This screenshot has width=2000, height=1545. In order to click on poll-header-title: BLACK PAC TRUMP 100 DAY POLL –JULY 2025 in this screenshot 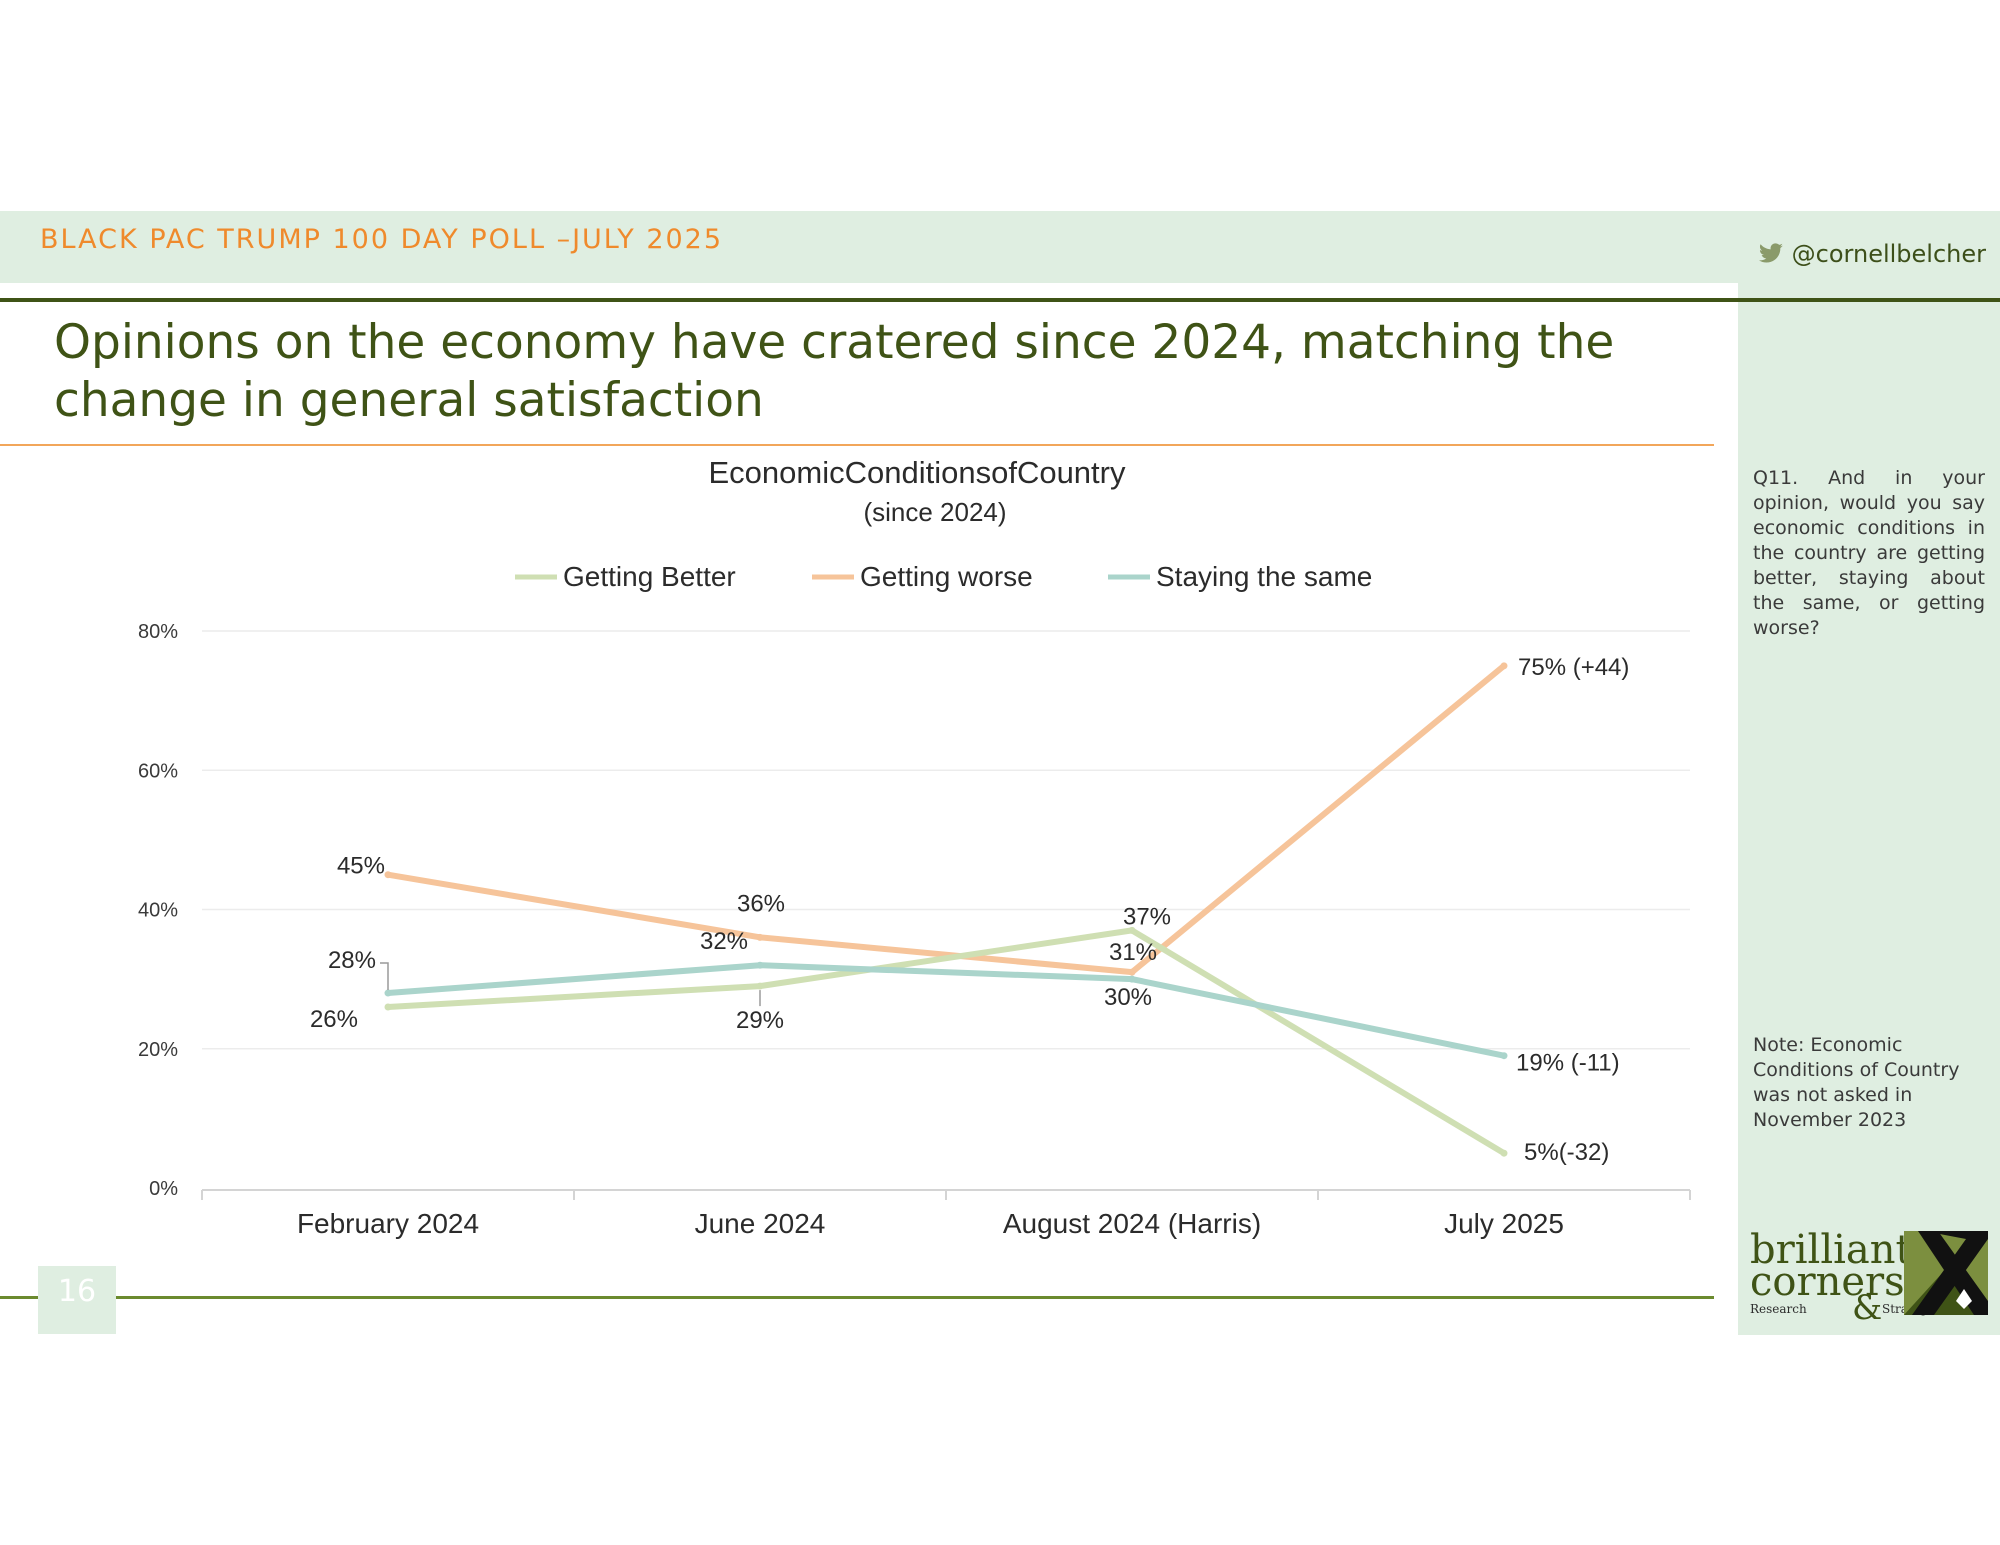, I will do `click(382, 239)`.